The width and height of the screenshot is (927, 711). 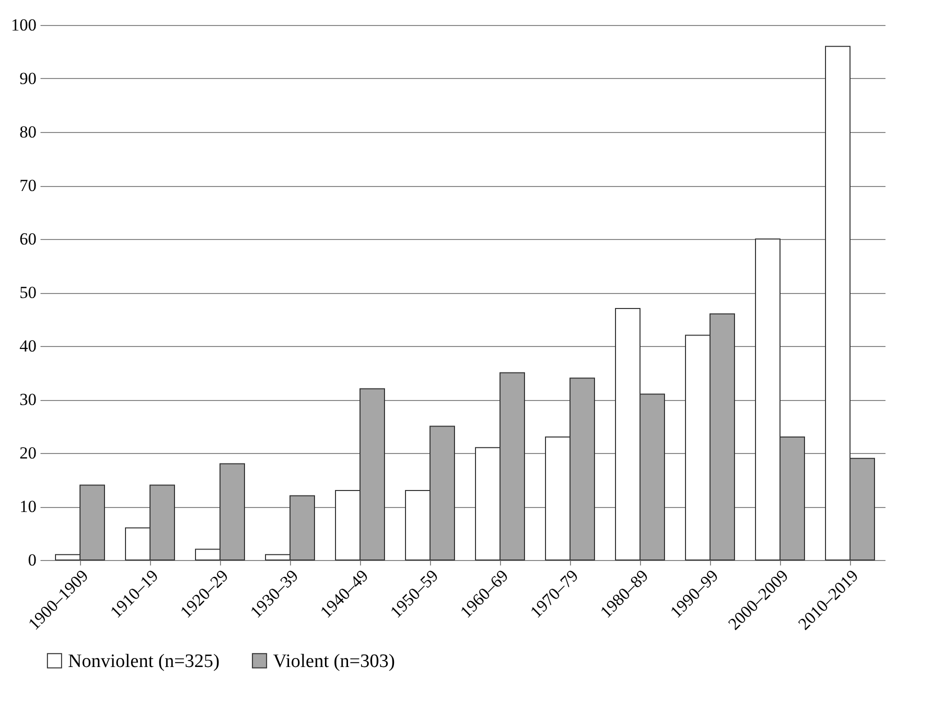 What do you see at coordinates (28, 185) in the screenshot?
I see `y-tick-label: 70` at bounding box center [28, 185].